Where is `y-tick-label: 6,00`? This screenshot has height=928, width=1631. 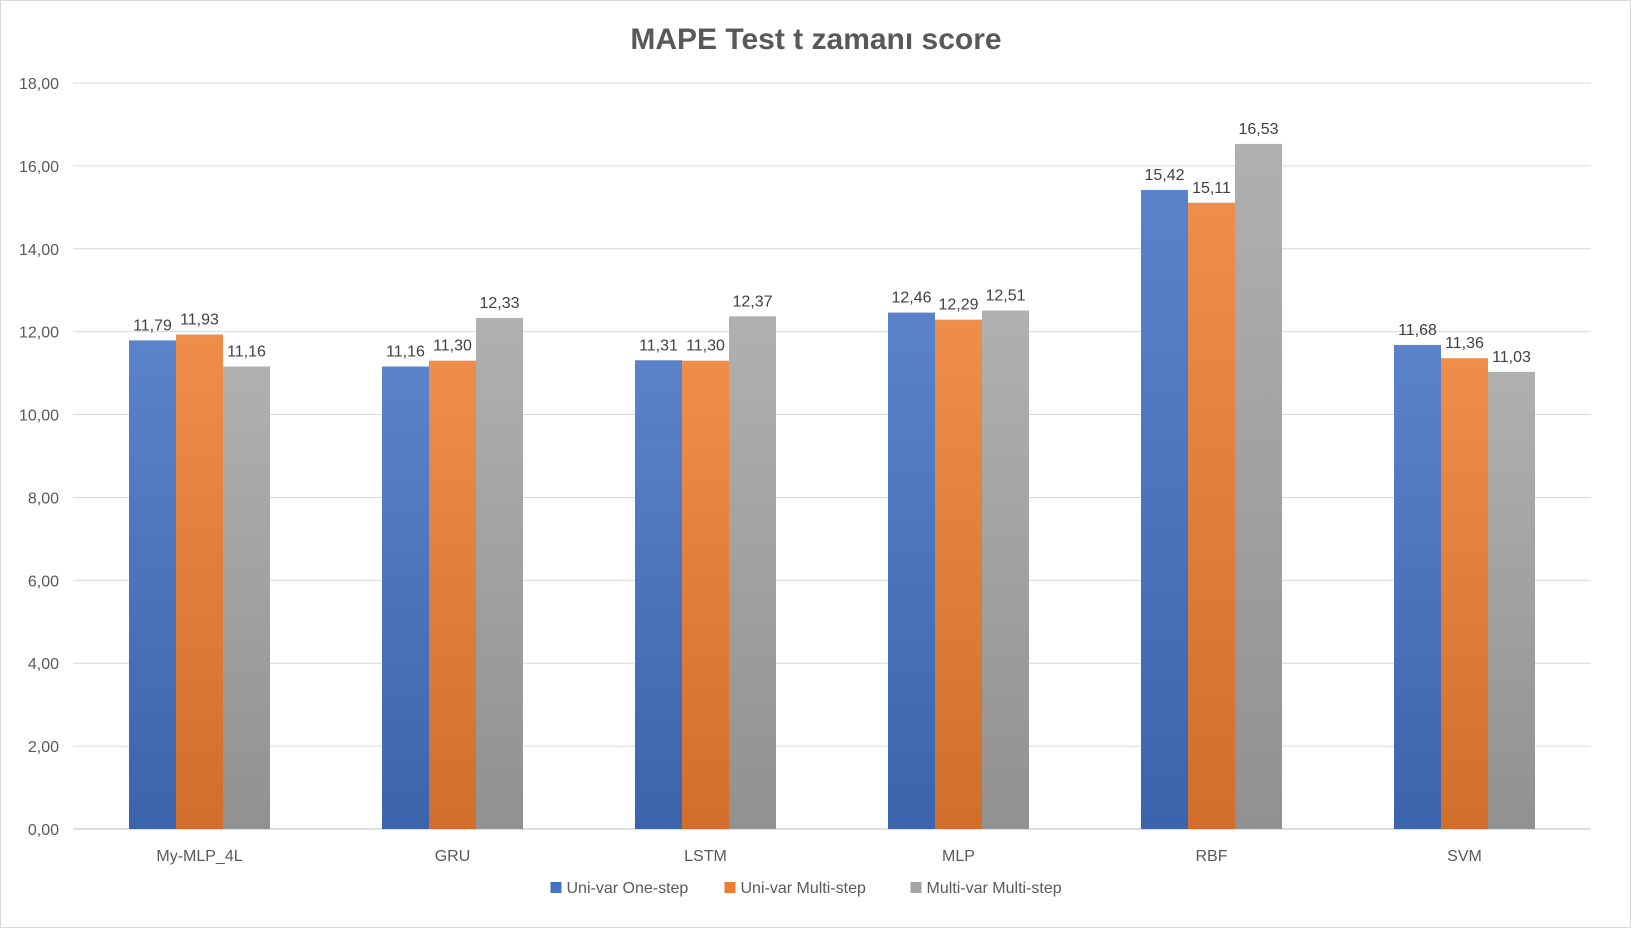 y-tick-label: 6,00 is located at coordinates (43, 581).